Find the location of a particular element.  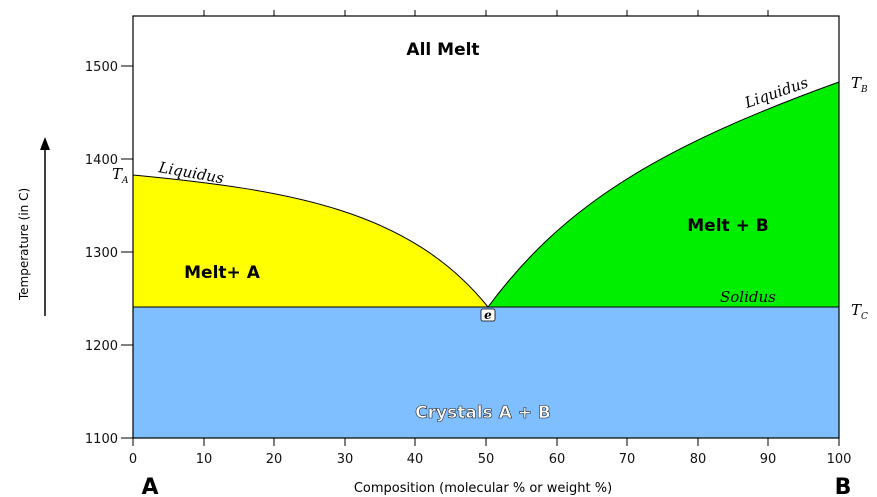

solidus-label: Solidus is located at coordinates (748, 297).